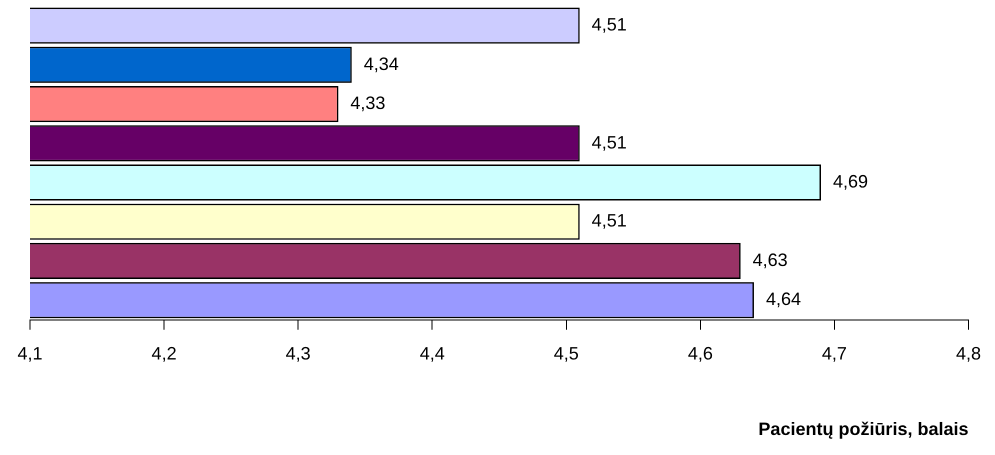 The width and height of the screenshot is (995, 455). Describe the element at coordinates (566, 354) in the screenshot. I see `x-tick-label: 4,5` at that location.